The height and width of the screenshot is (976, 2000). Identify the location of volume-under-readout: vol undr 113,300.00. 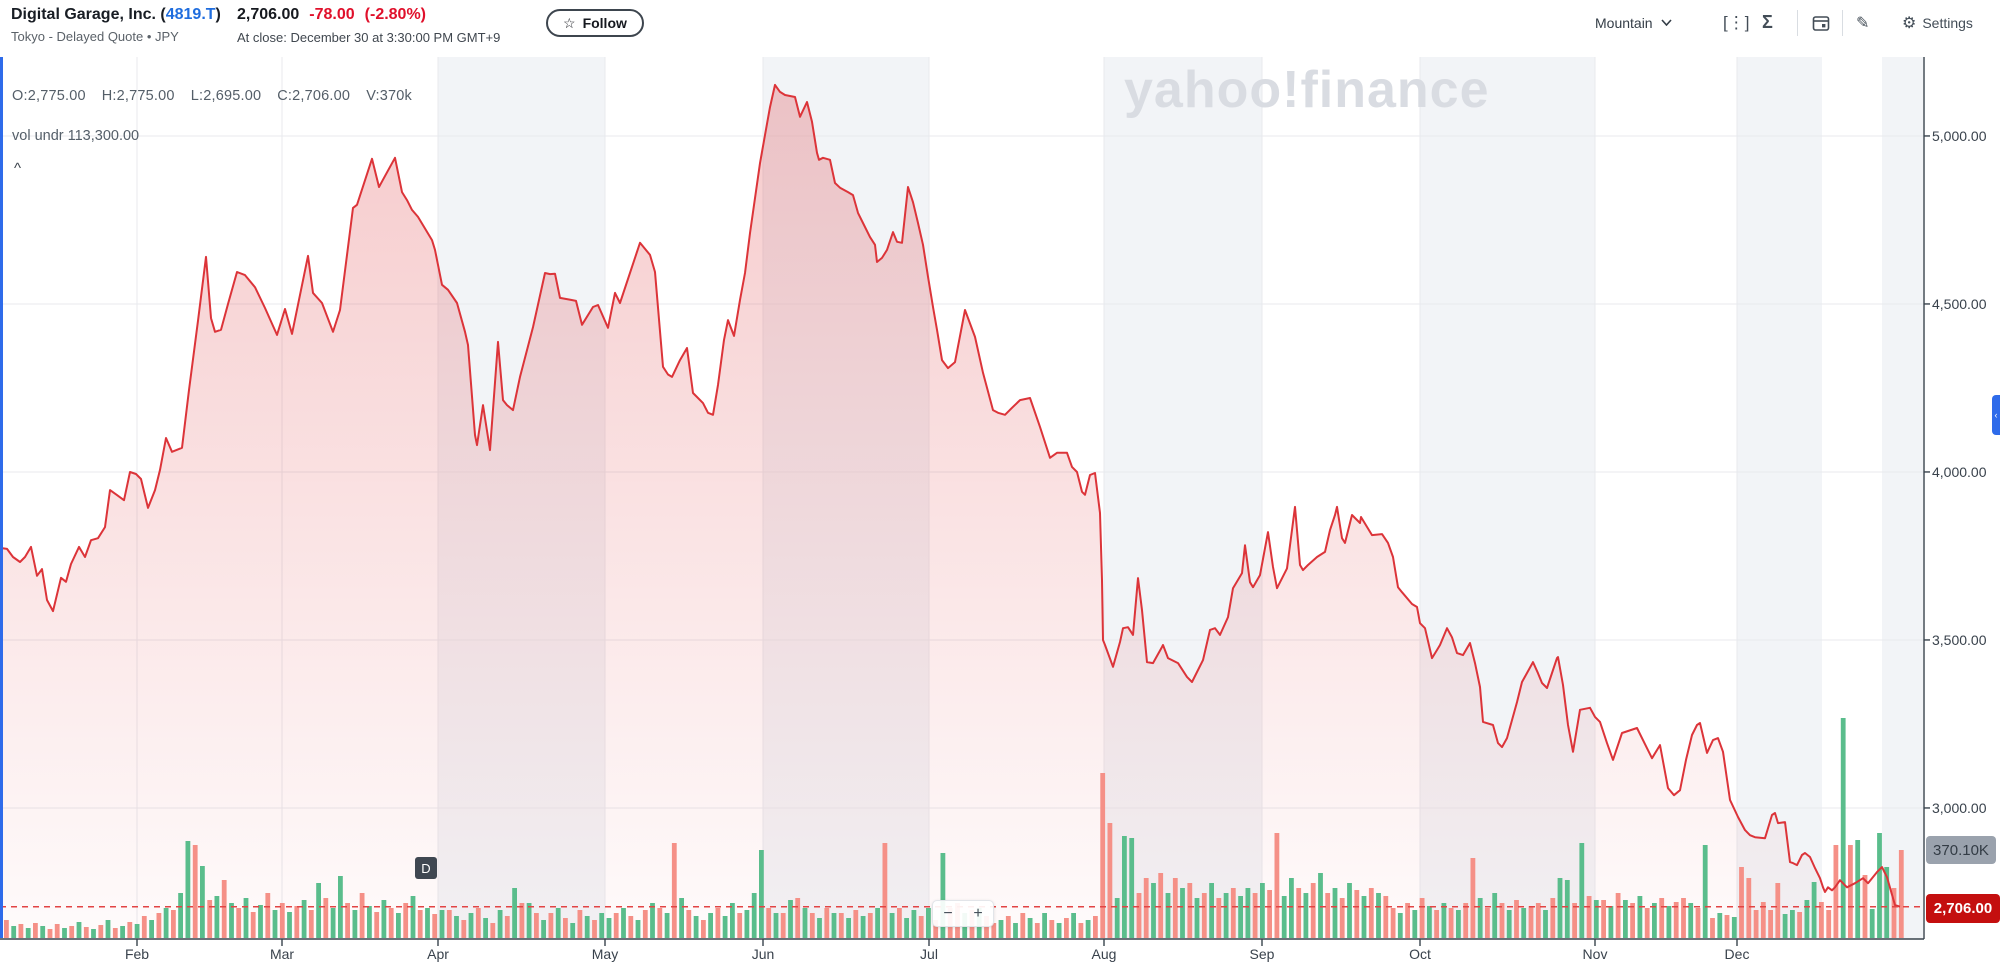
(76, 136).